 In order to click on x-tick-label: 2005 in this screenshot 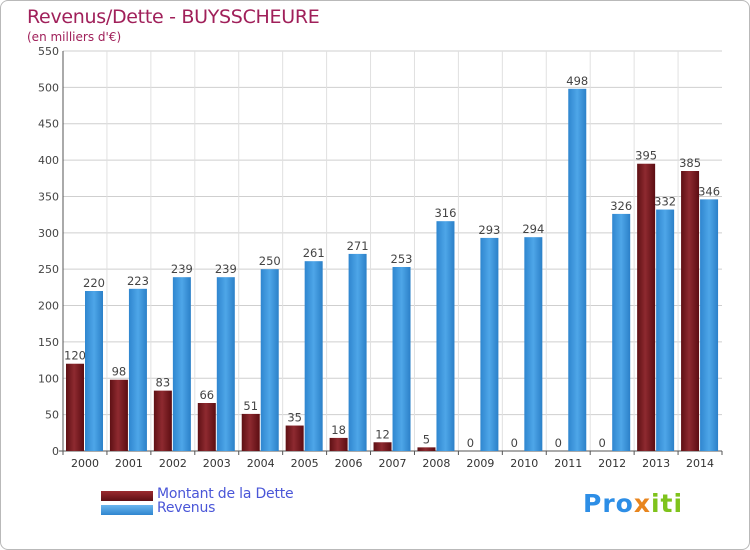, I will do `click(305, 463)`.